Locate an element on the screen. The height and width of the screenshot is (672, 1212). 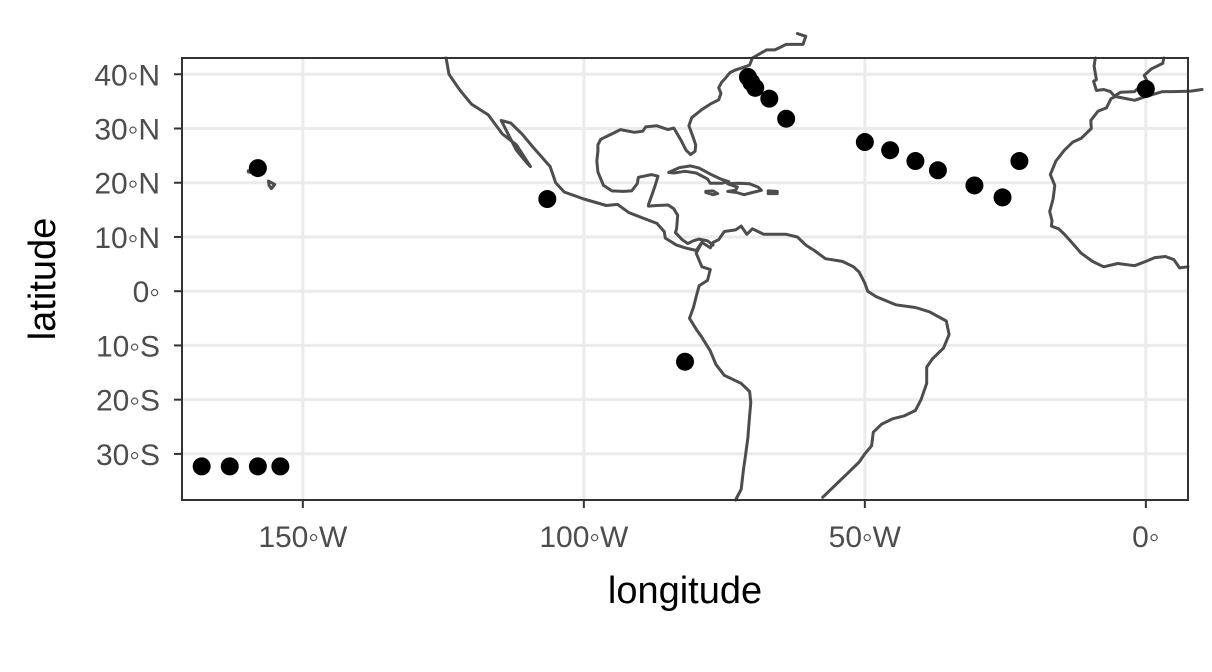
y-tick-label: 30◦S is located at coordinates (128, 455).